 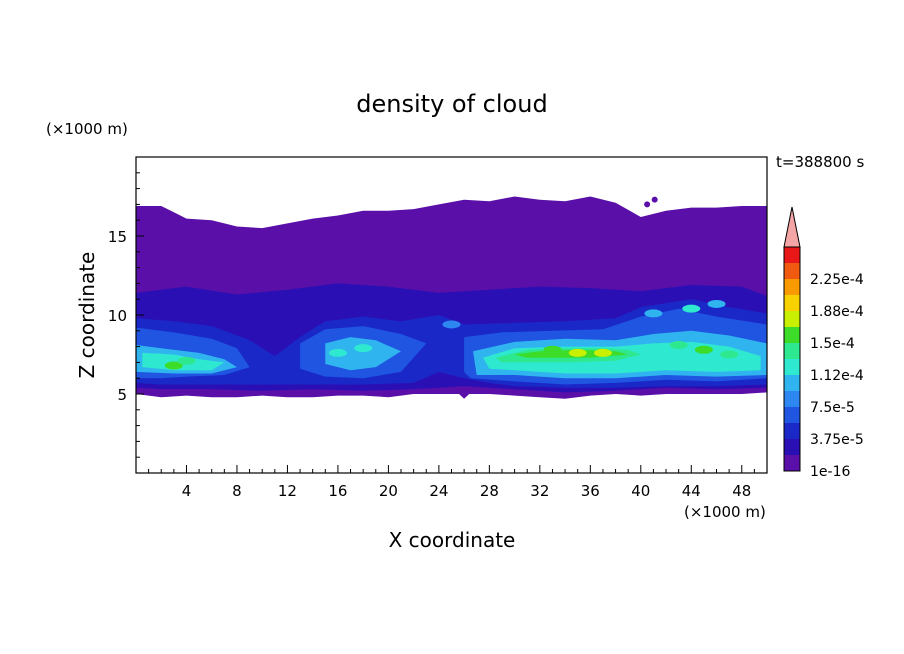 What do you see at coordinates (122, 395) in the screenshot?
I see `y-tick-label: 5` at bounding box center [122, 395].